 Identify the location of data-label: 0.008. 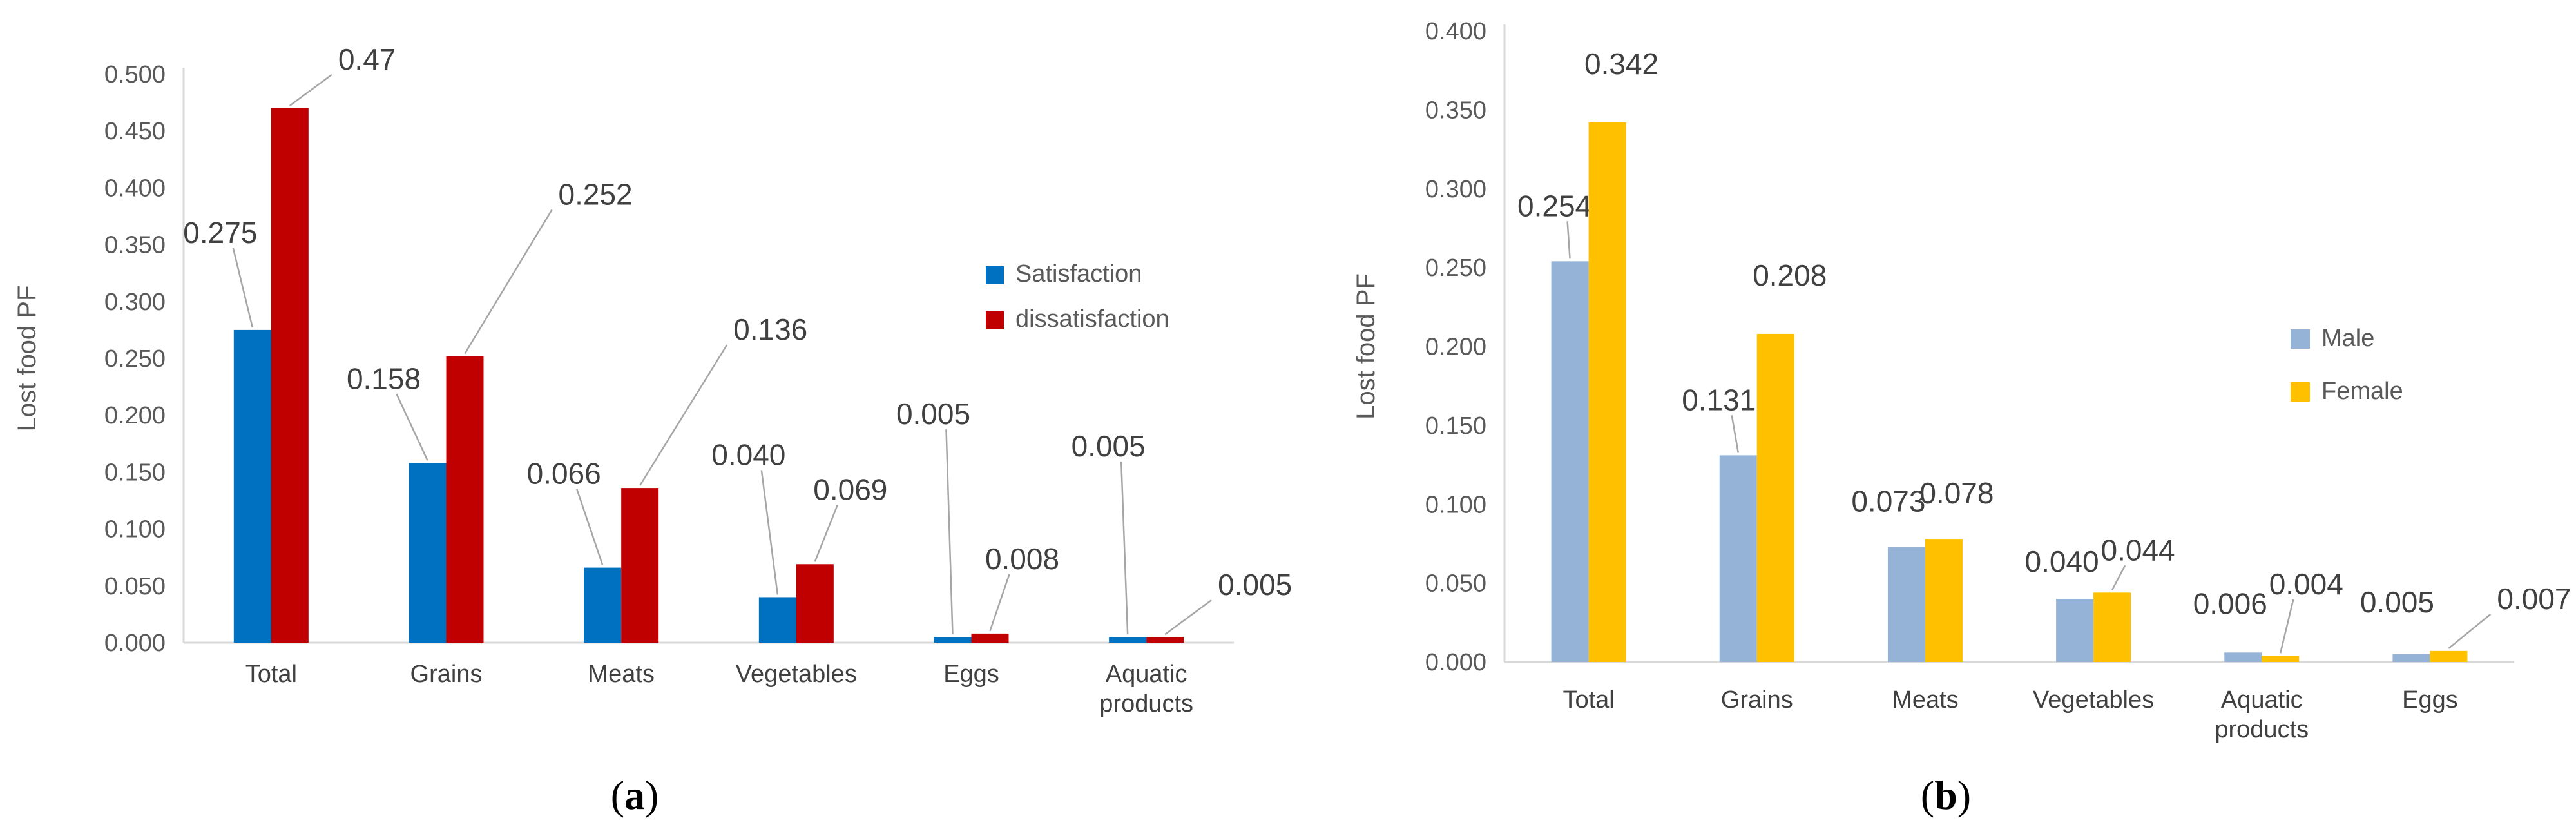
(1022, 559).